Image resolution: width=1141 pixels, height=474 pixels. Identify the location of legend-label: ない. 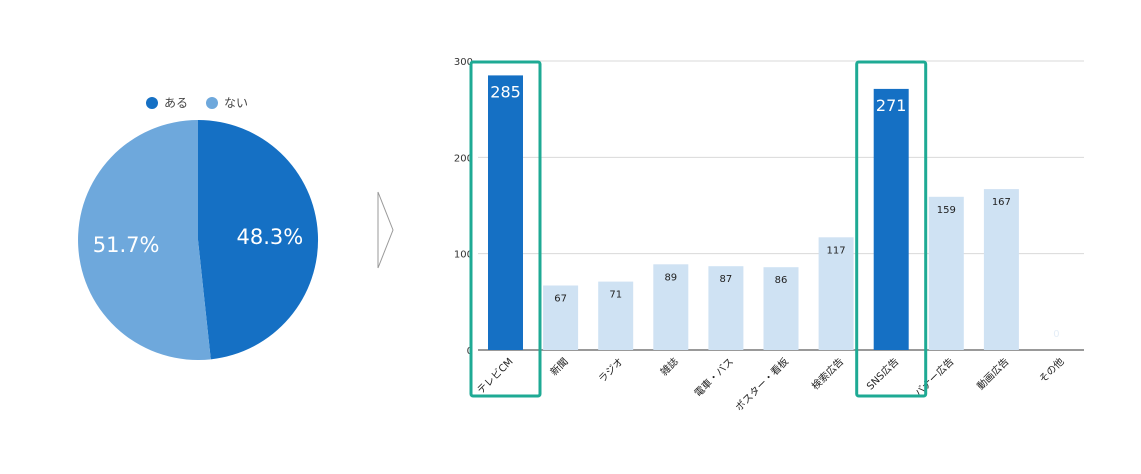
(236, 103).